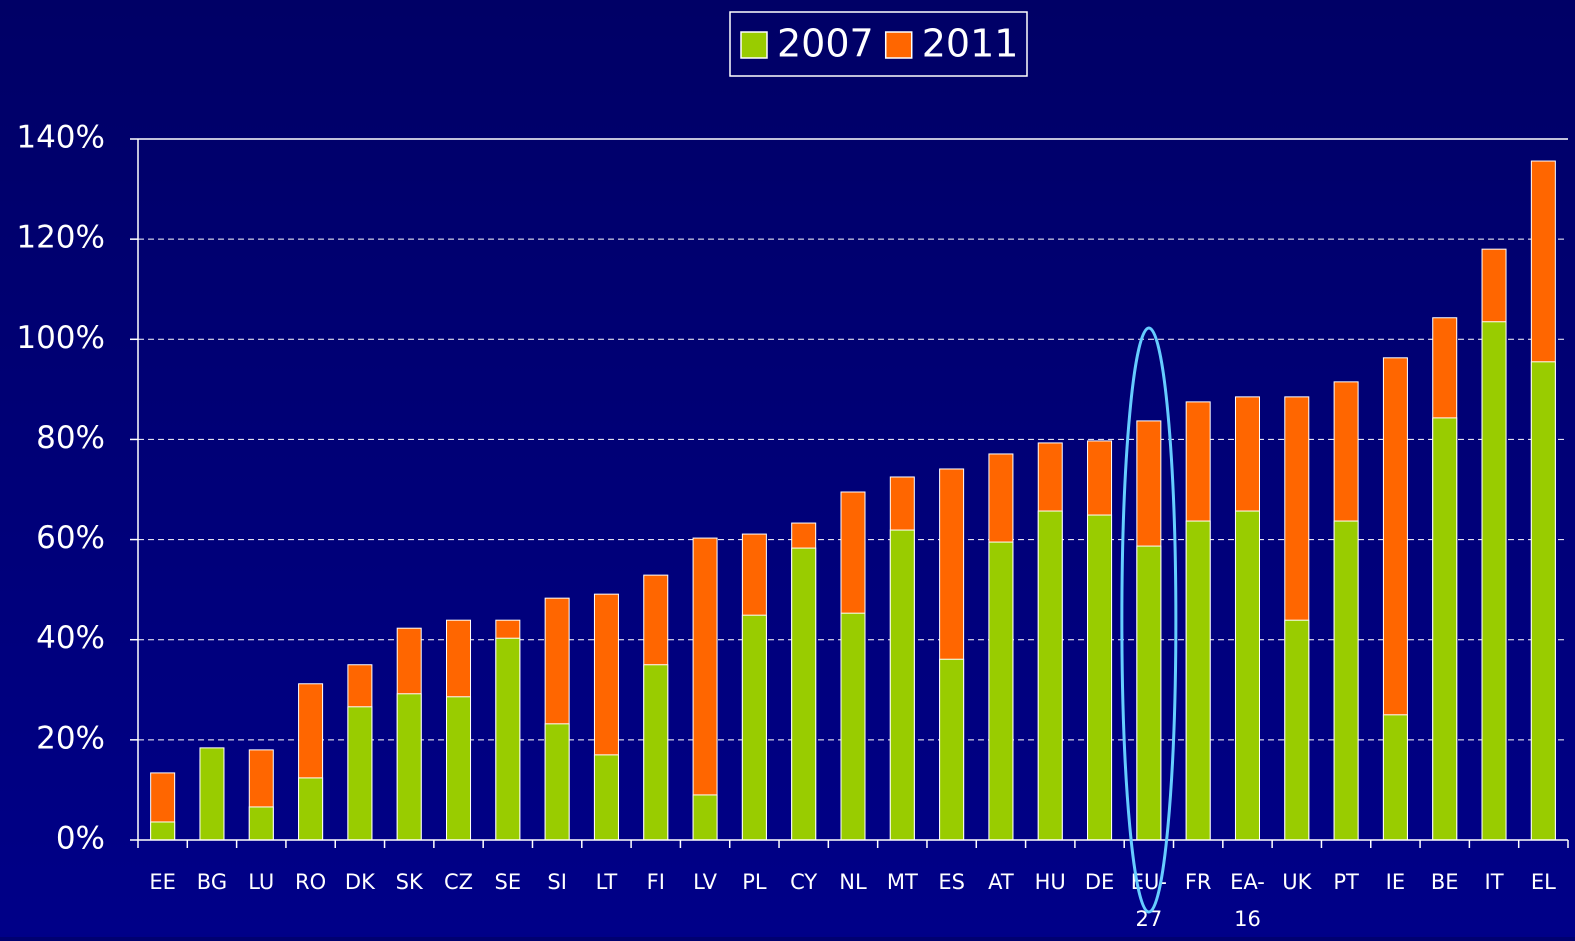 Image resolution: width=1575 pixels, height=941 pixels. I want to click on legend-box, so click(878, 44).